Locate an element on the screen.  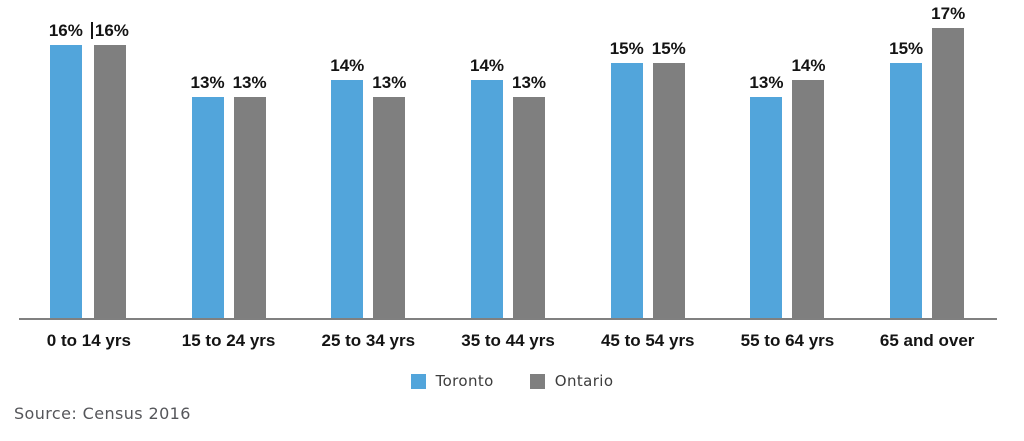
bar-cell-ontario: 17% is located at coordinates (948, 162).